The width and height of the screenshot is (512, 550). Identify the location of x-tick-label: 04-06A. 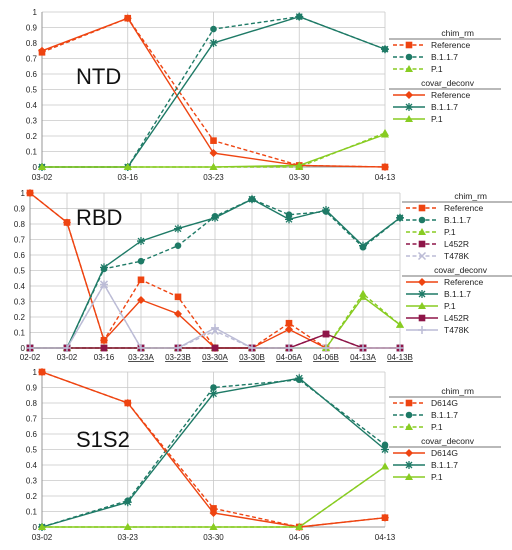
(289, 357).